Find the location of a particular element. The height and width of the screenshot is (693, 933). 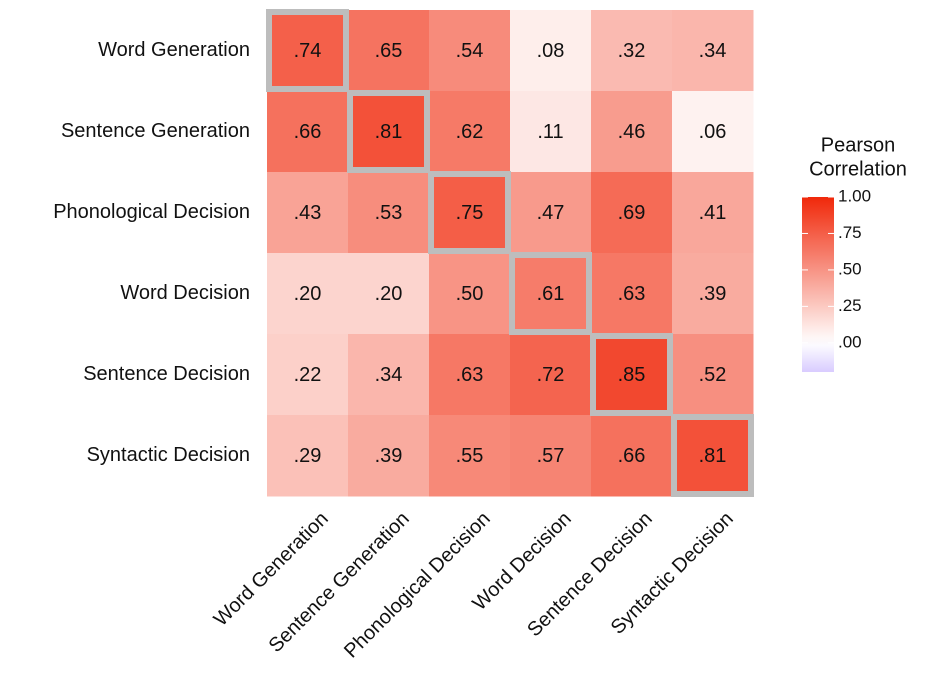

cell-label: .43 is located at coordinates (308, 213).